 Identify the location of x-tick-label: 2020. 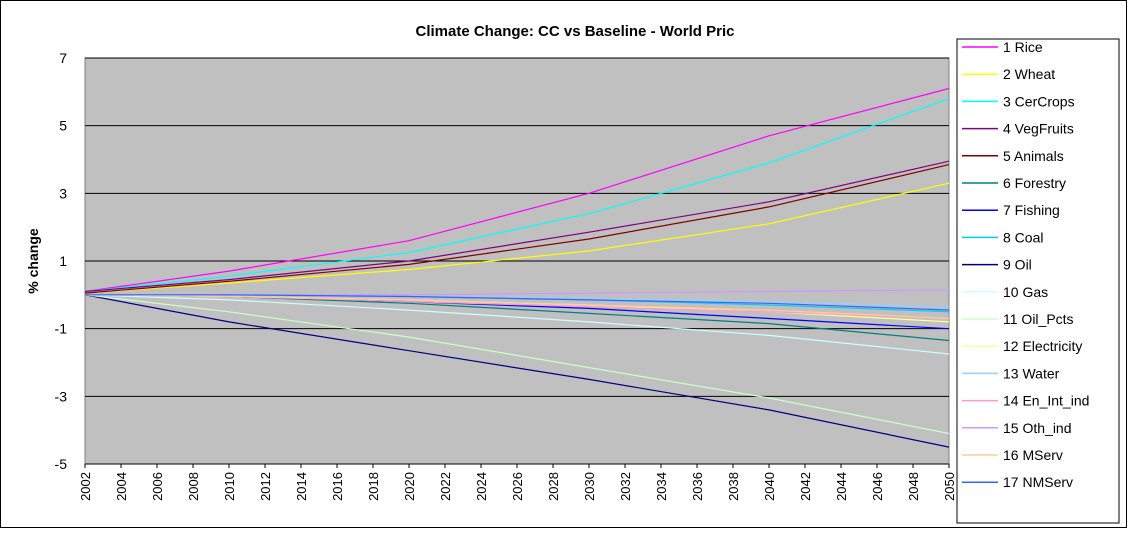
(409, 486).